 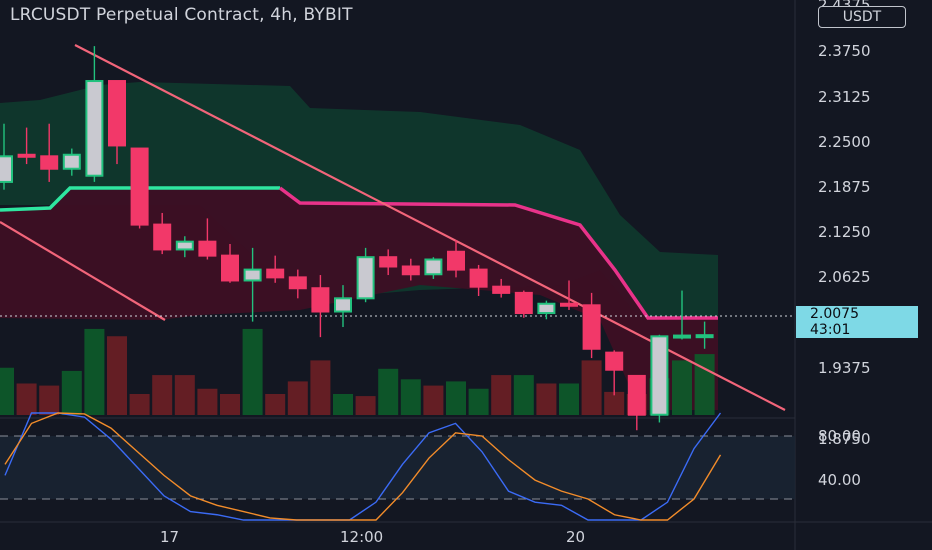 I want to click on y-tick-label: 1.8750, so click(x=844, y=439).